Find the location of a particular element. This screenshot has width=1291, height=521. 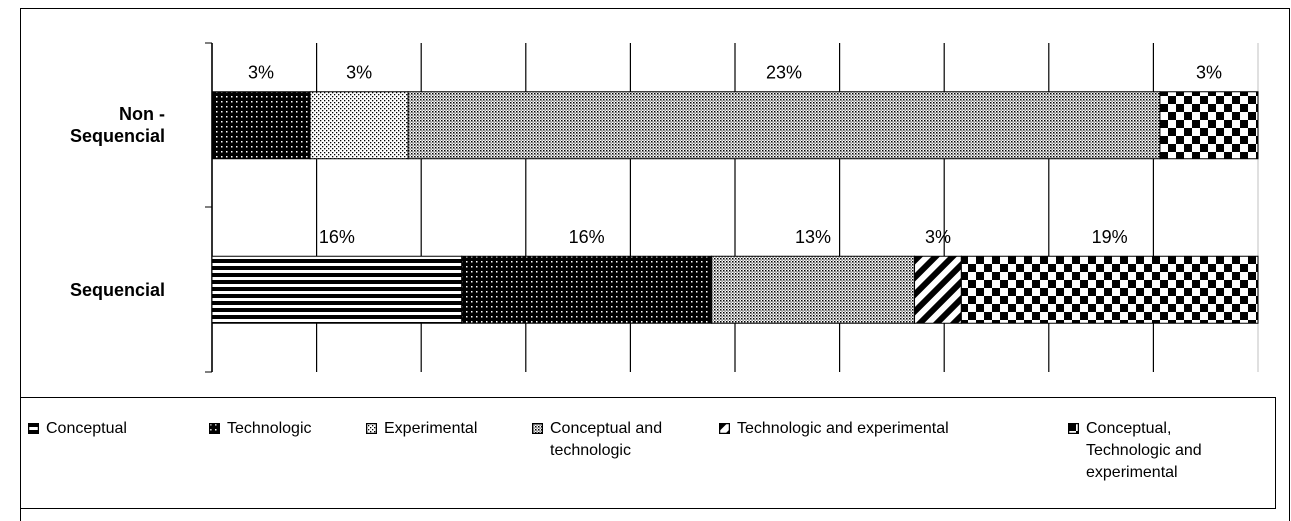

legend-label: Technologic and experimental is located at coordinates (843, 428).